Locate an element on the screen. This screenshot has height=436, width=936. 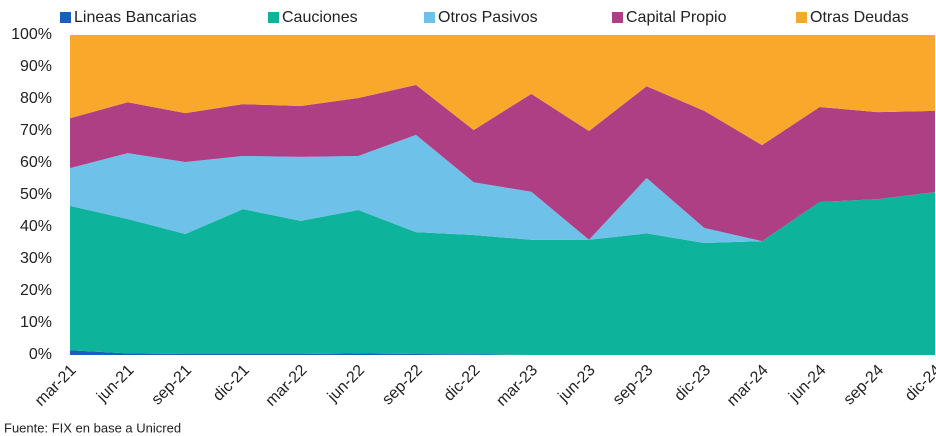
x-tick-label: sep-21 is located at coordinates (172, 385).